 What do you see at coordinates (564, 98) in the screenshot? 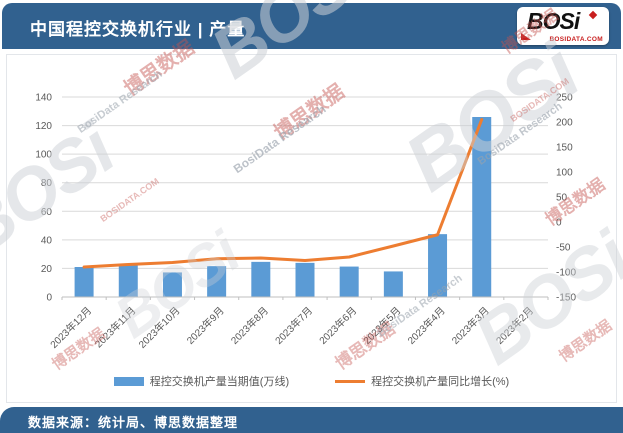
I see `right-axis-tick-label: 250` at bounding box center [564, 98].